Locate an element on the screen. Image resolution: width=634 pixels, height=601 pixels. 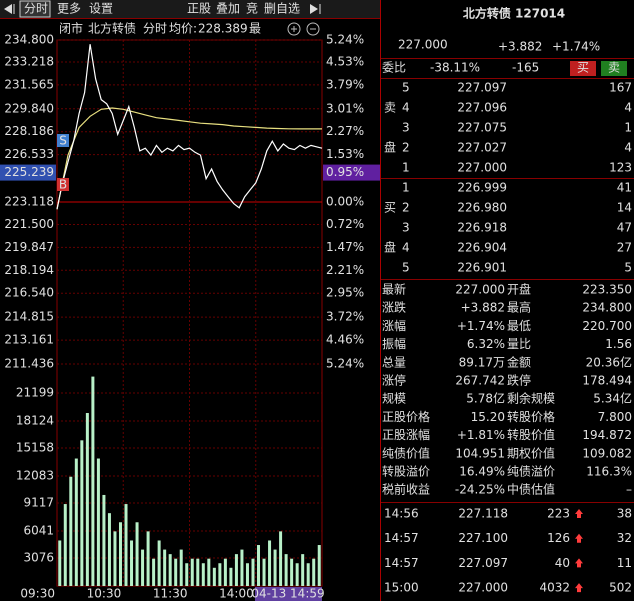
book-price: 226.980 is located at coordinates (482, 208).